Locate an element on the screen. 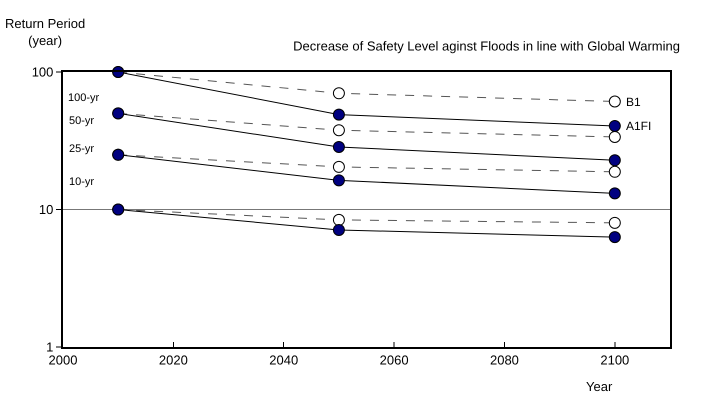  x-tick-label: 2020 is located at coordinates (173, 360).